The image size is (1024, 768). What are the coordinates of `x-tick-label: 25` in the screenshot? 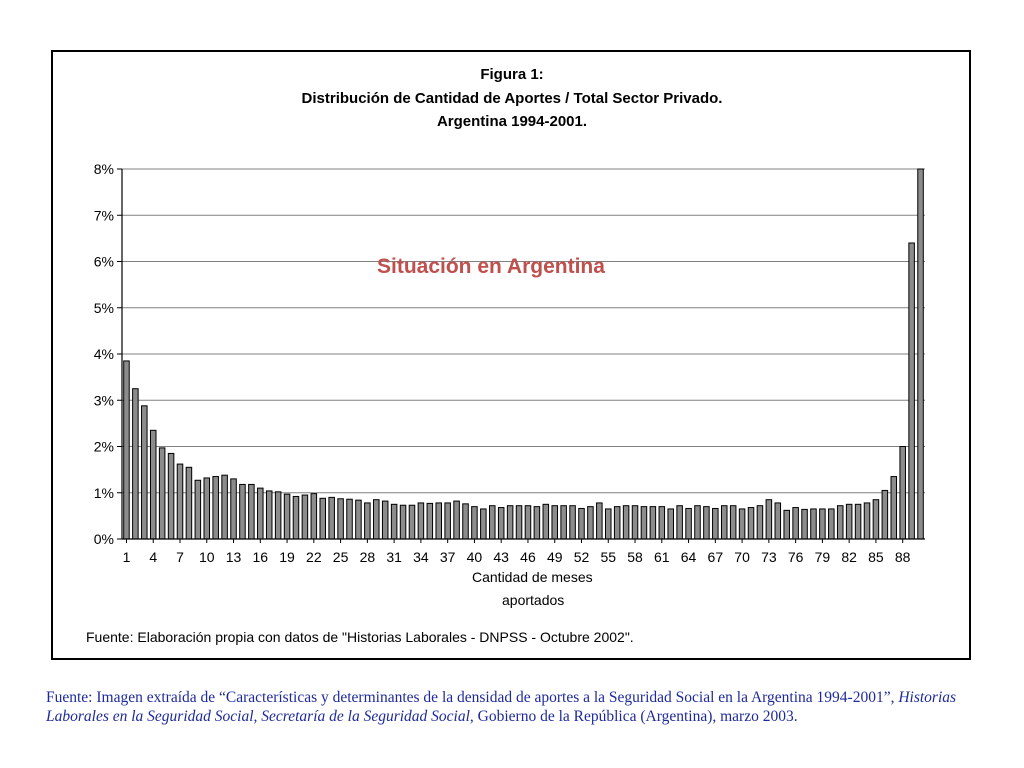 It's located at (341, 557).